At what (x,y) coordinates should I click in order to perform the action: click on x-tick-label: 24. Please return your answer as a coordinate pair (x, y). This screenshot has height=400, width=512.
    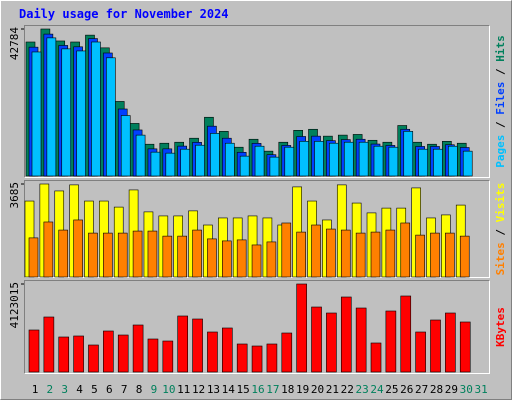
    Looking at the image, I should click on (377, 389).